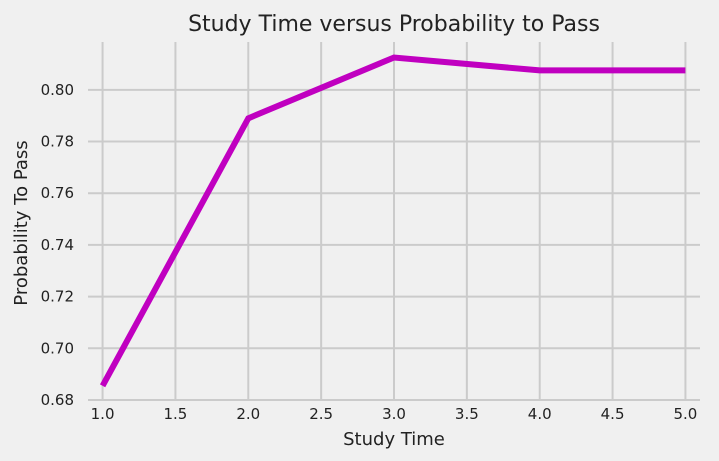 This screenshot has width=719, height=461. Describe the element at coordinates (57, 90) in the screenshot. I see `y-tick-label: 0.80` at that location.